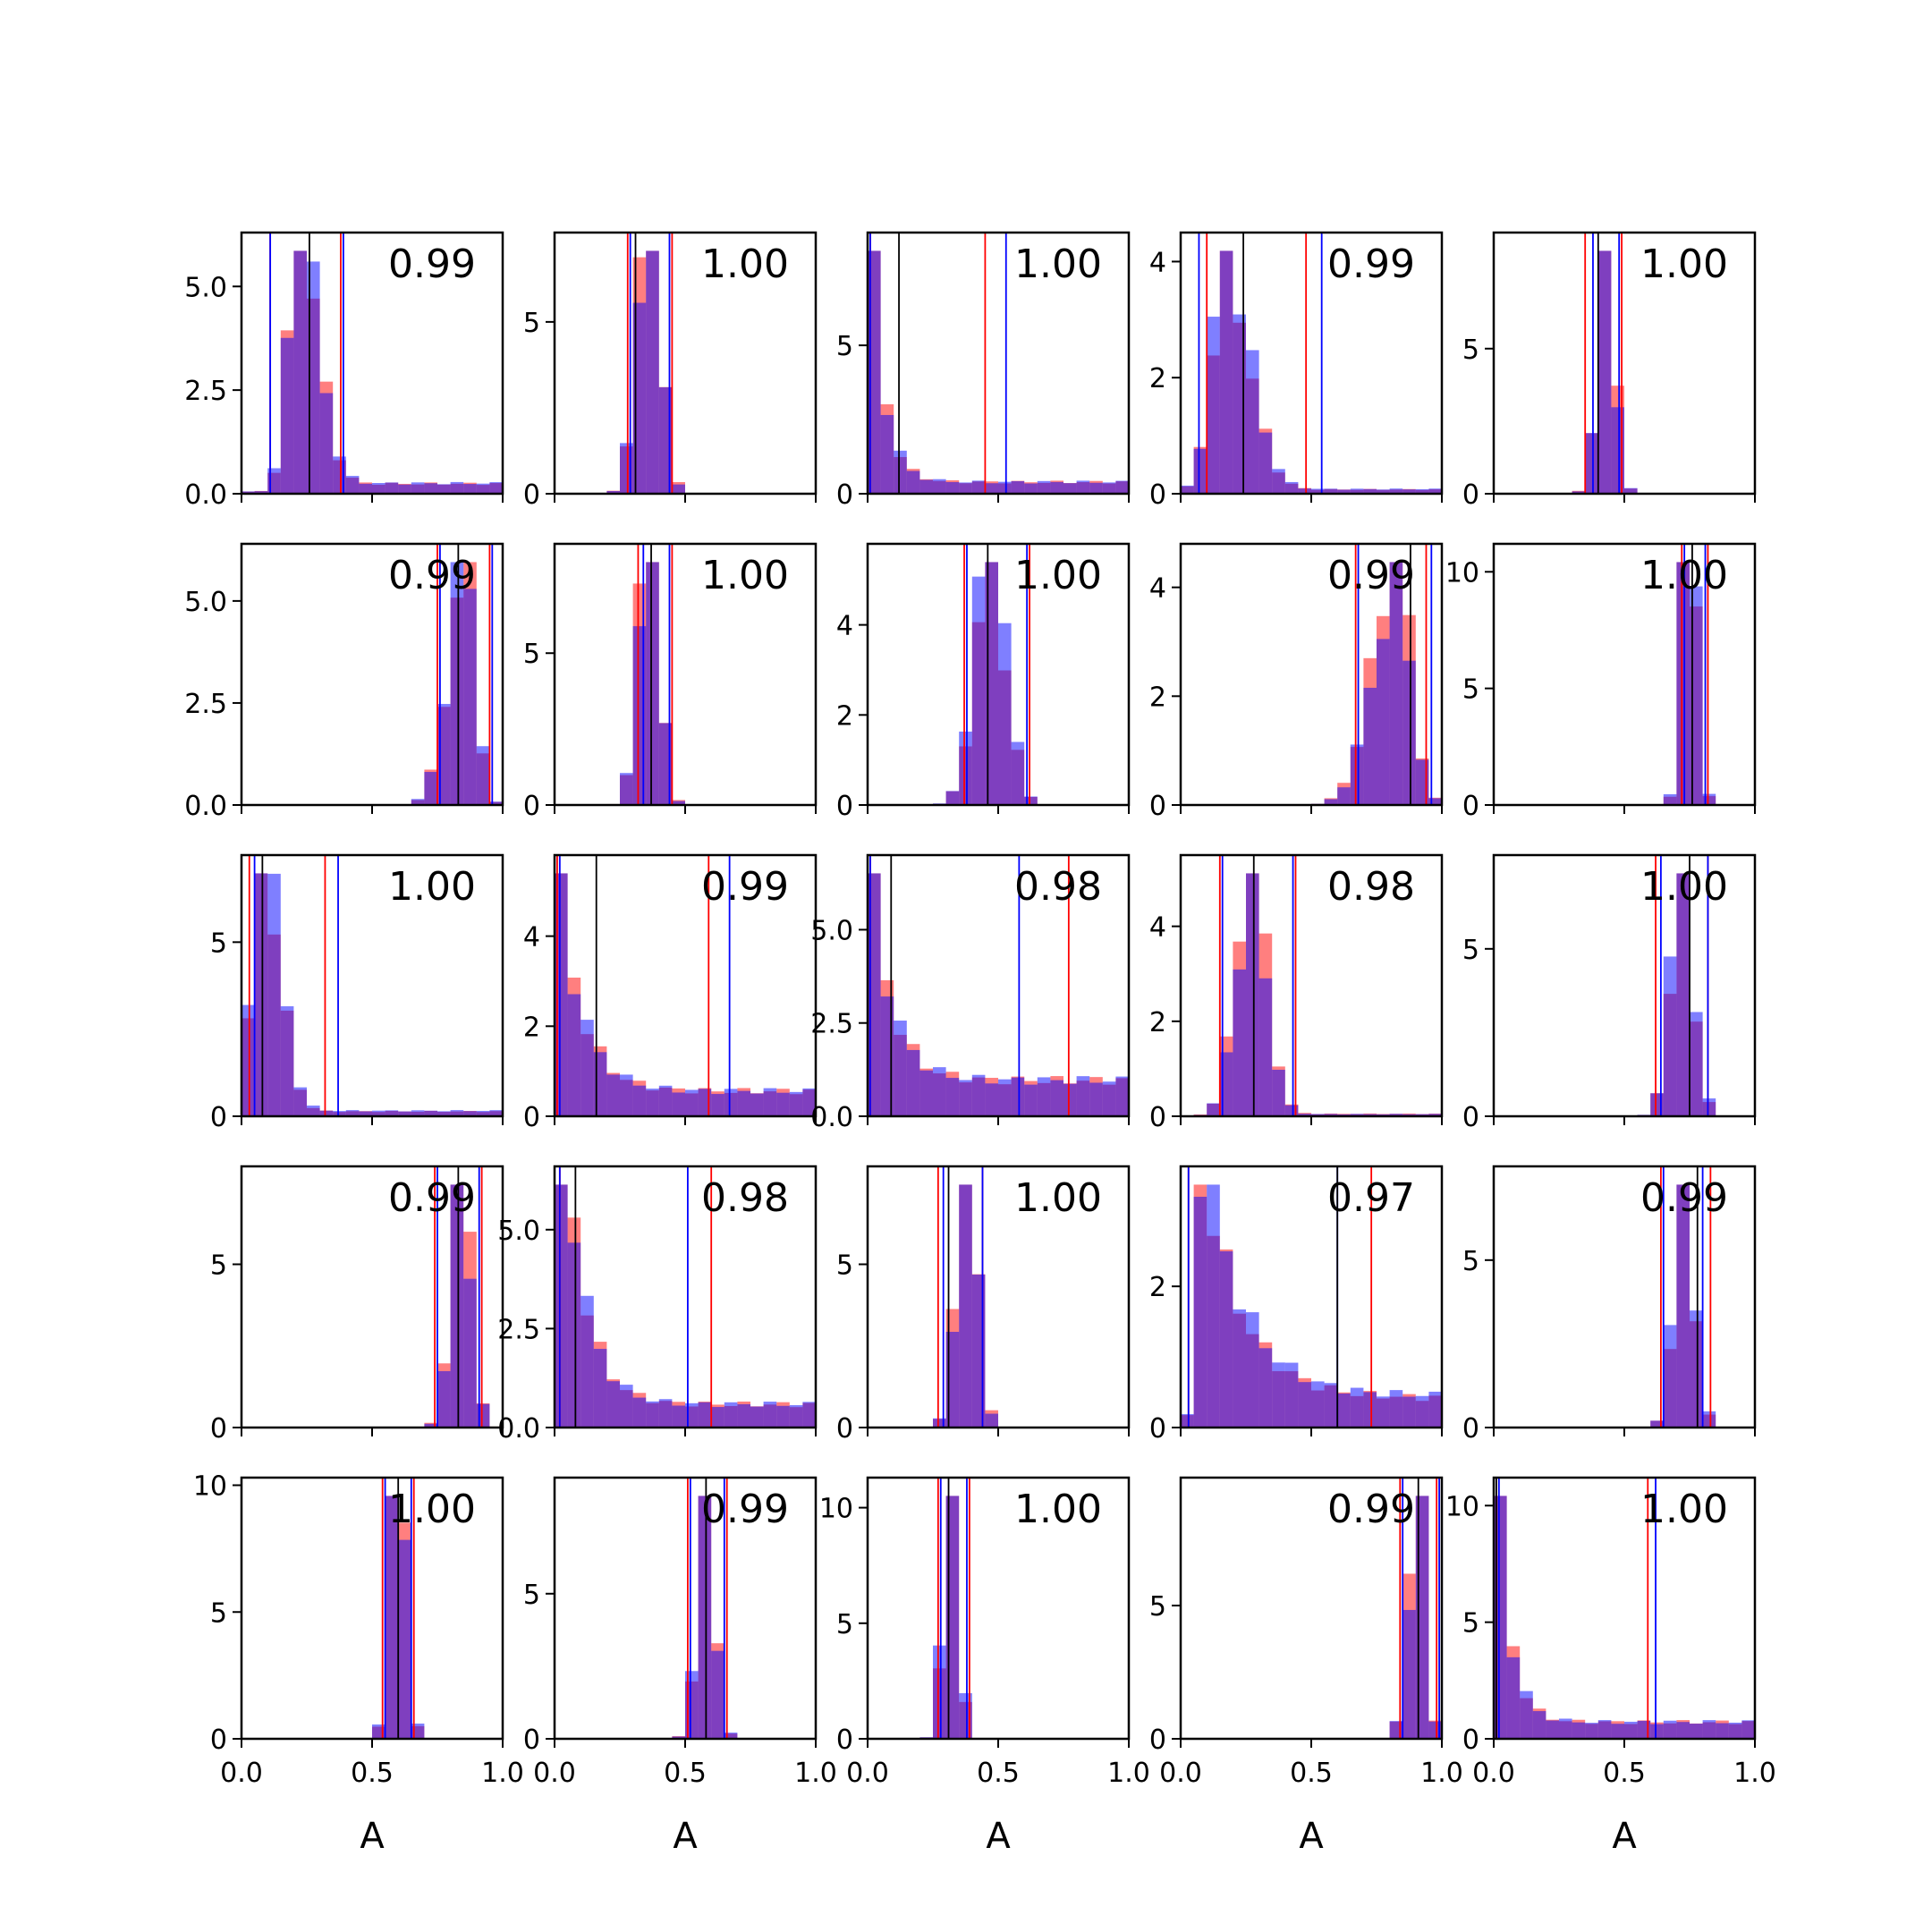  Describe the element at coordinates (1601, 682) in the screenshot. I see `panel-2-5: 0 5 10 1.00` at that location.